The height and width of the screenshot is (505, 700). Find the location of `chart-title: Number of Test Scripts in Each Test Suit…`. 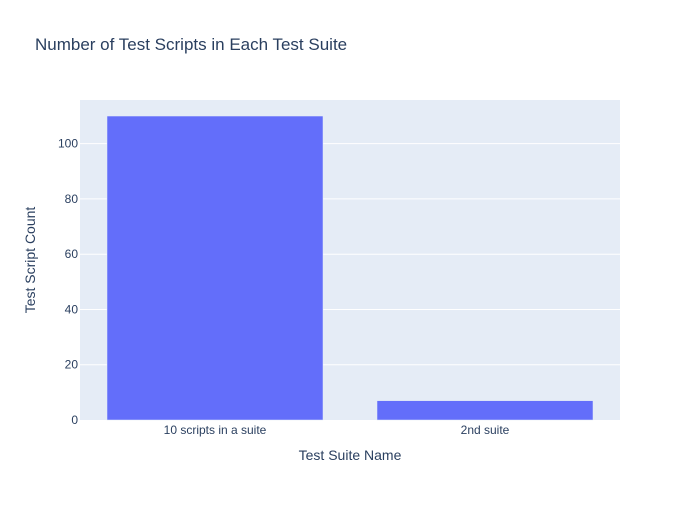

chart-title: Number of Test Scripts in Each Test Suit… is located at coordinates (191, 44).